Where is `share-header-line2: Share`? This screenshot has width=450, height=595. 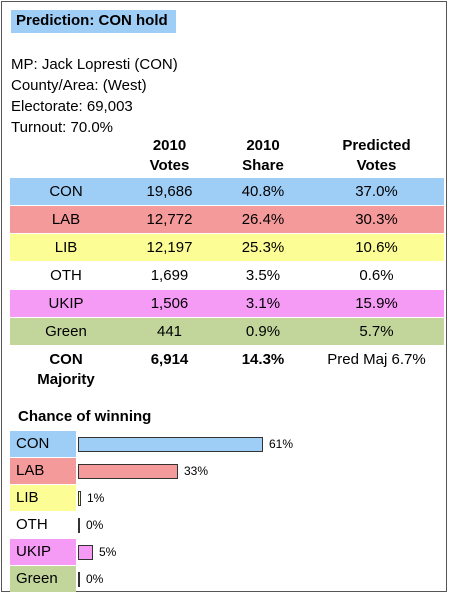 share-header-line2: Share is located at coordinates (263, 165).